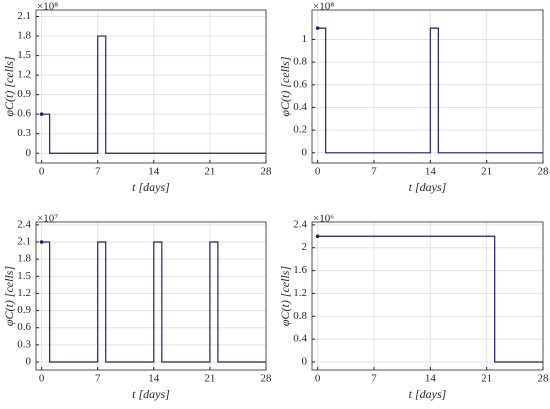 This screenshot has width=550, height=409. I want to click on y-exponent: ×10⁶, so click(323, 219).